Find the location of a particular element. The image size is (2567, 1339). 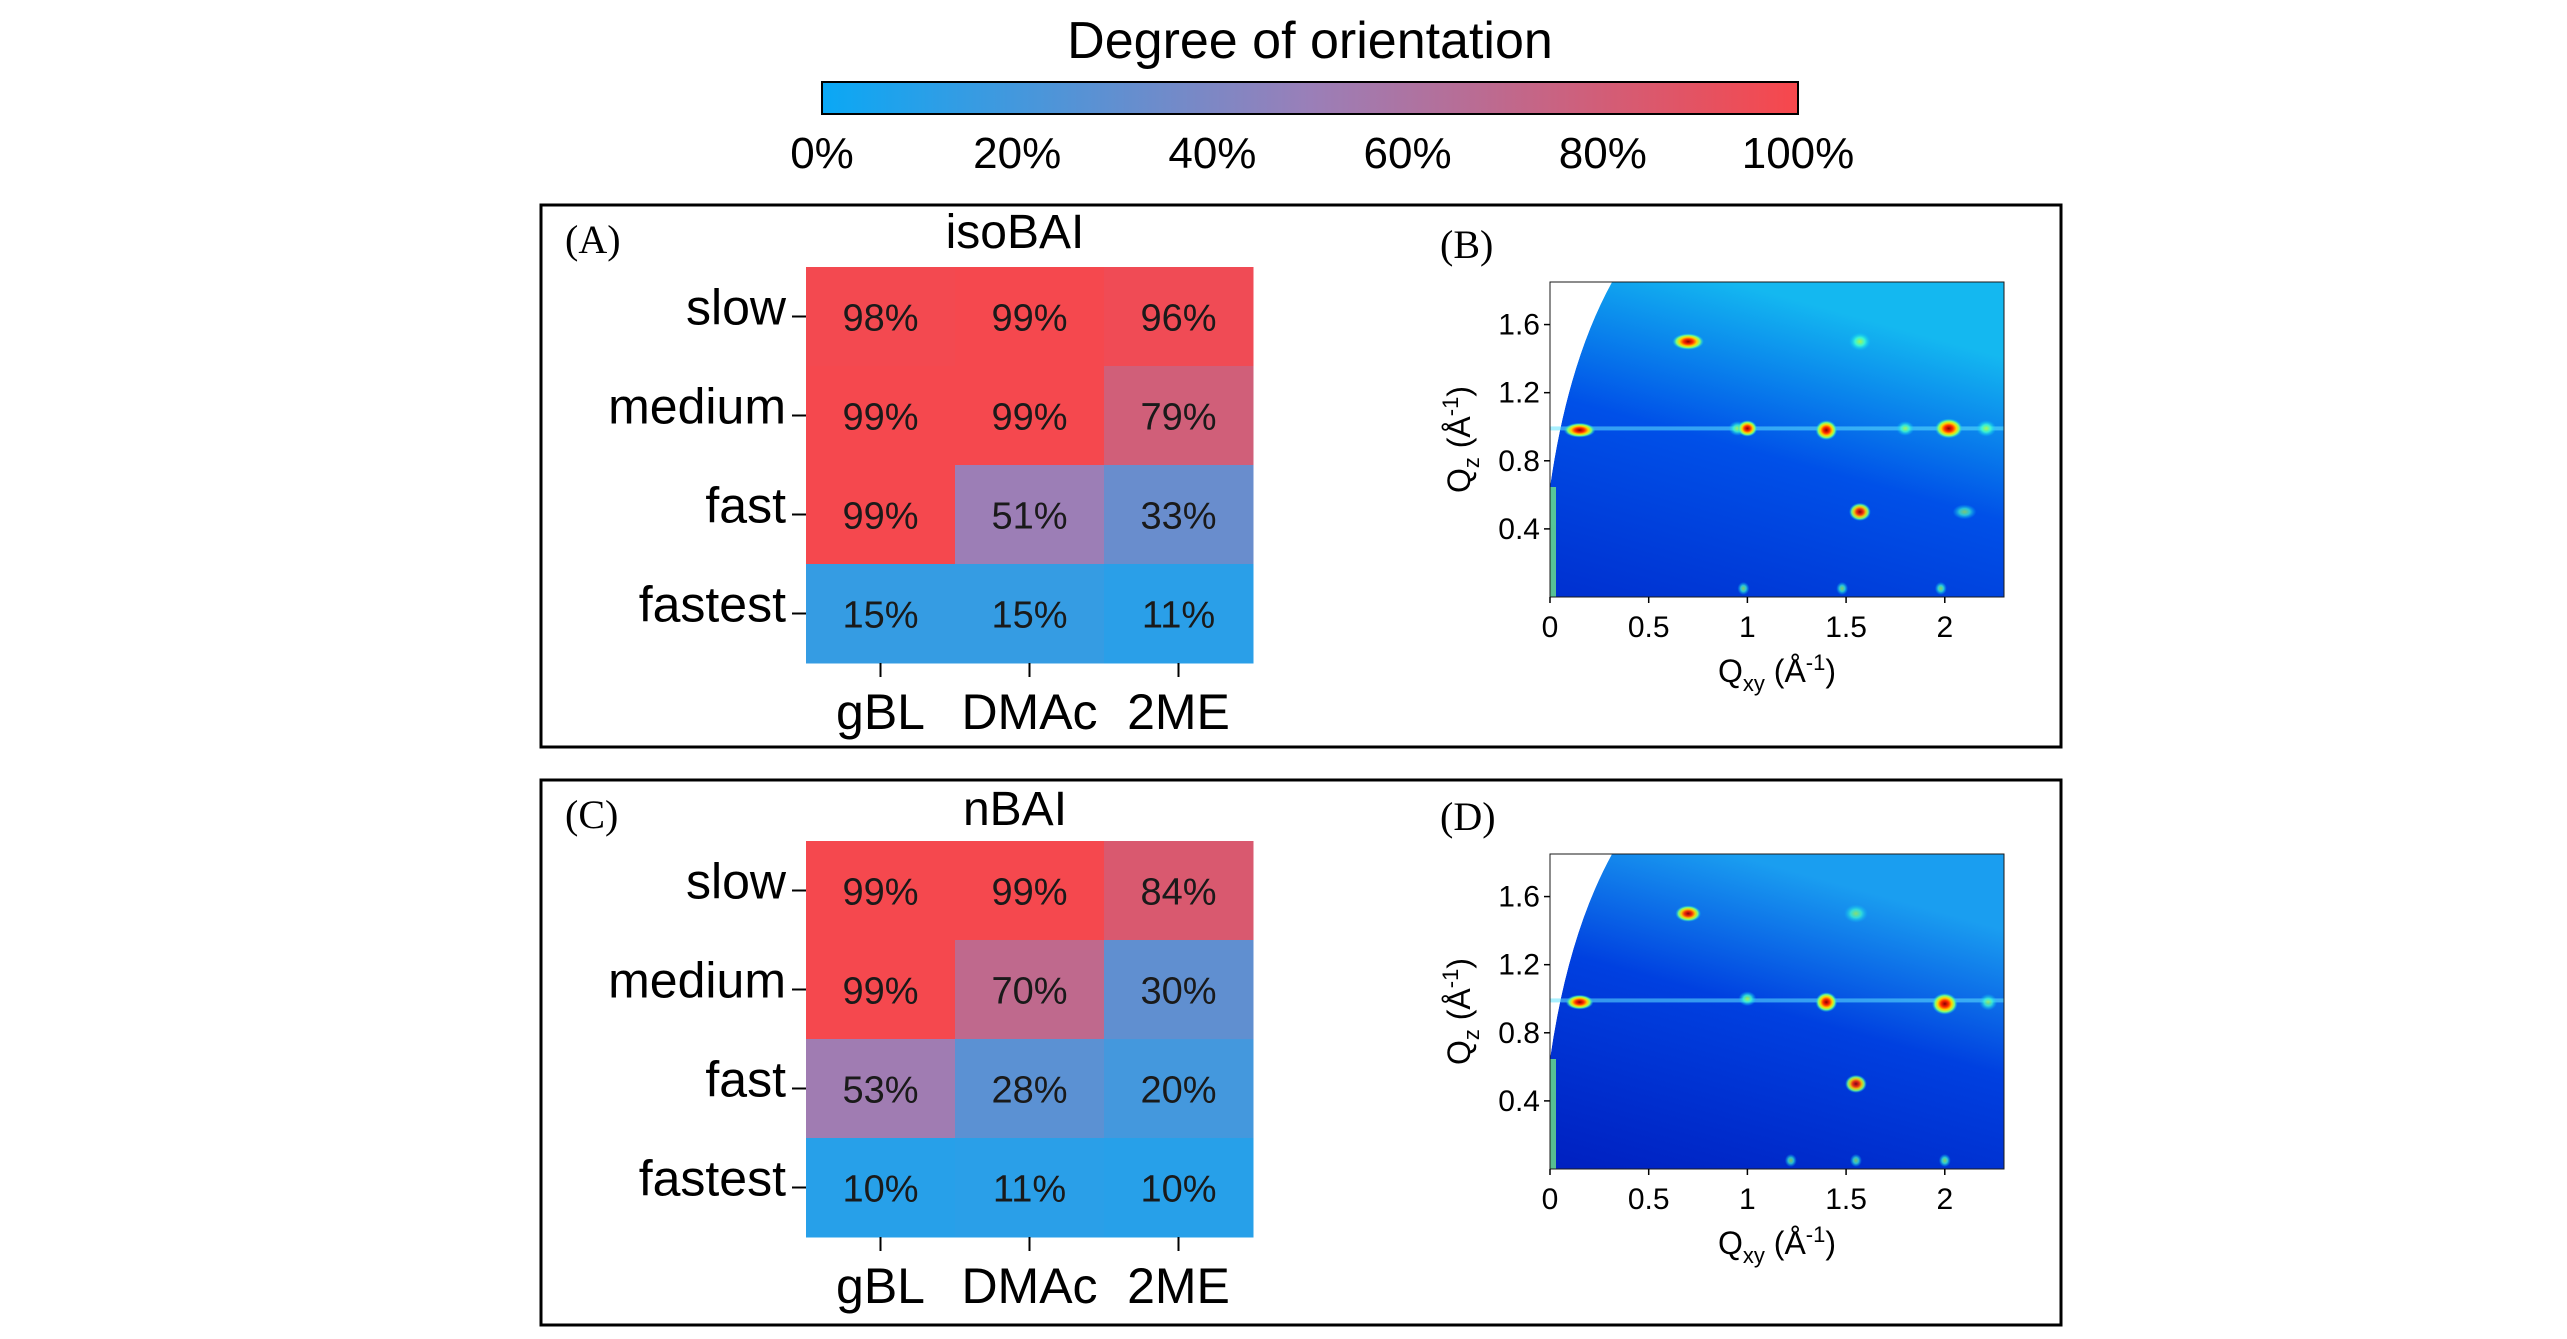

heatmap-cell-label: 96% is located at coordinates (1178, 319).